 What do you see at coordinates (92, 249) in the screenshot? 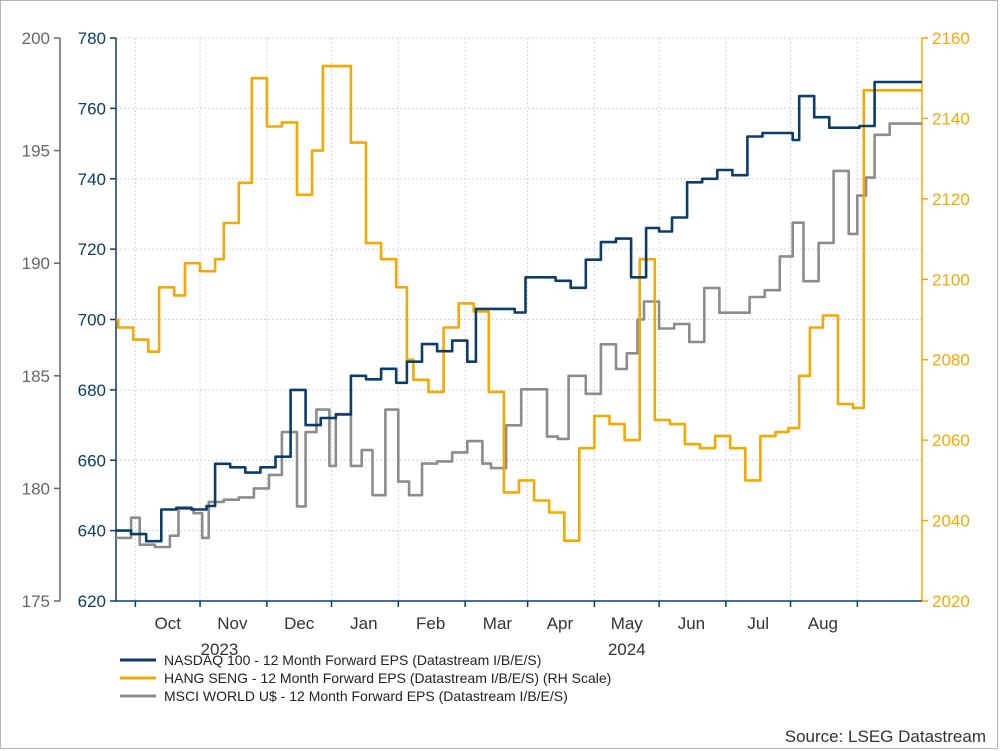
I see `left-inner-tick-label: 720` at bounding box center [92, 249].